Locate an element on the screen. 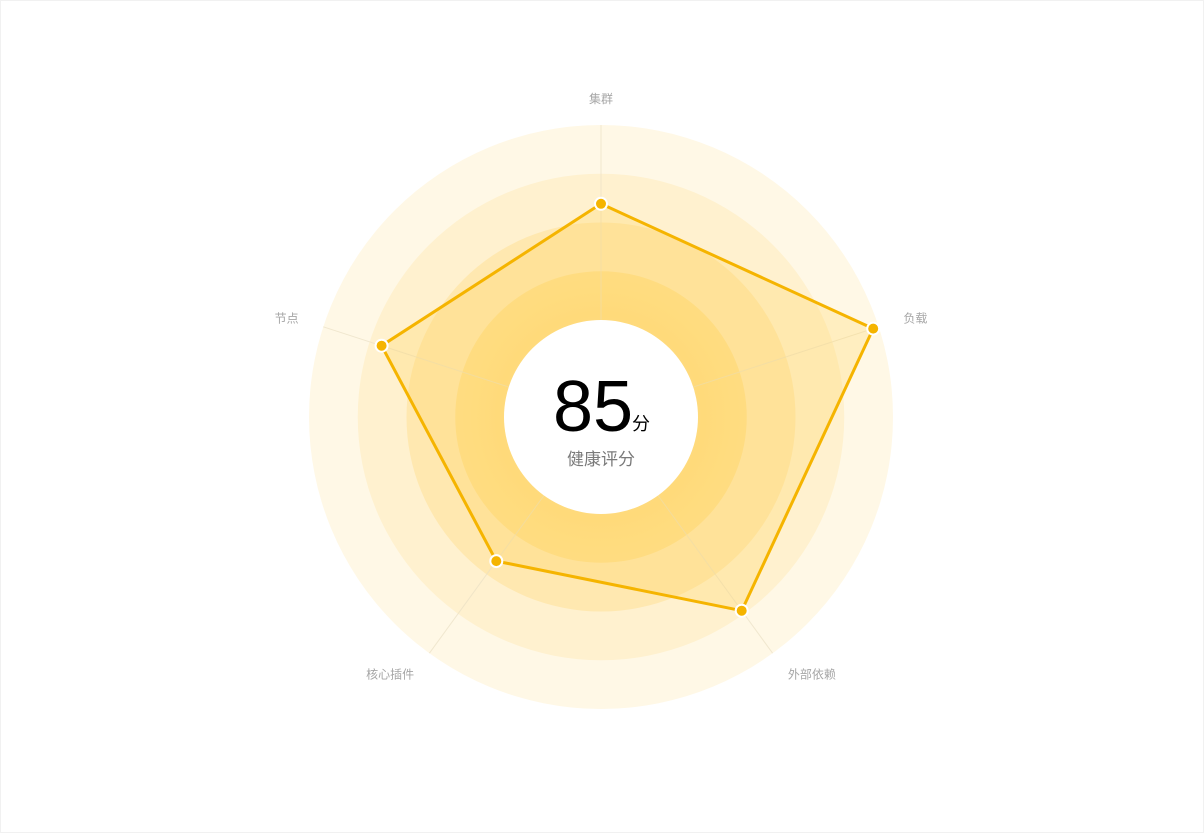 The image size is (1204, 833). score-center: 85 分 健康评分 is located at coordinates (601, 417).